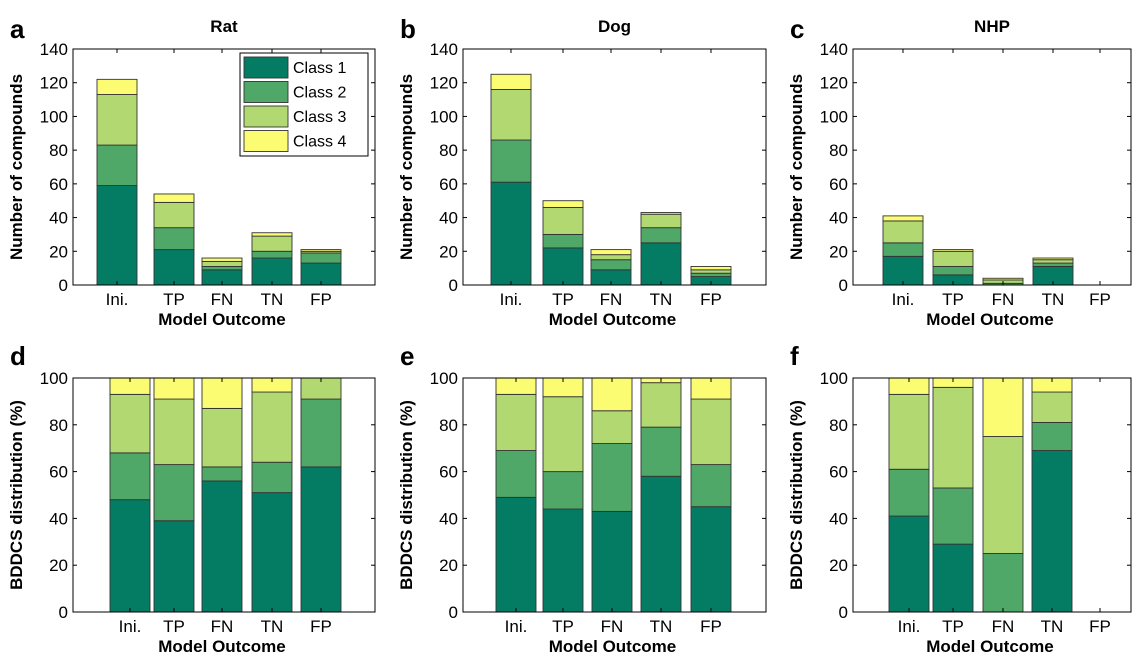 The height and width of the screenshot is (659, 1137). Describe the element at coordinates (18, 356) in the screenshot. I see `panel-letter: d` at that location.